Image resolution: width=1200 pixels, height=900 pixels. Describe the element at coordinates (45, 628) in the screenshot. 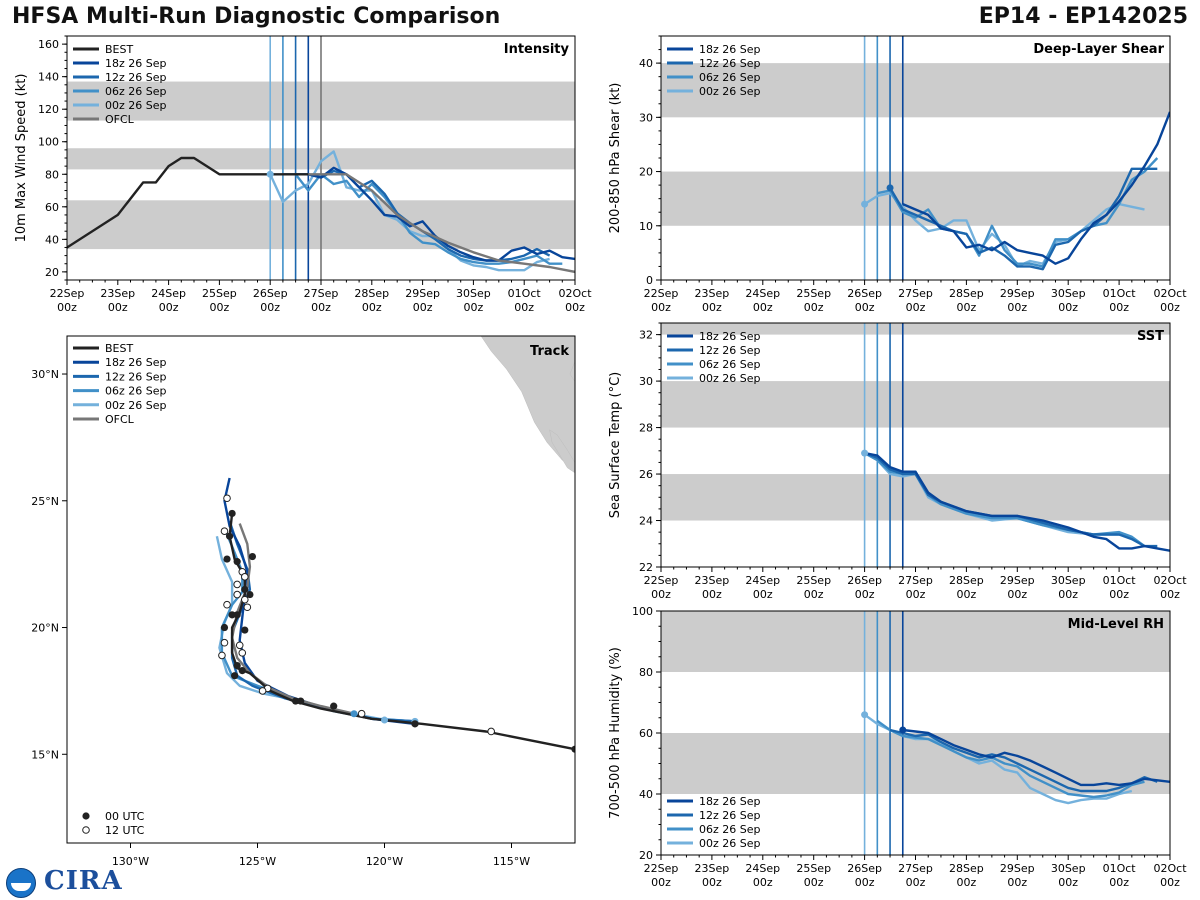

I see `y-tick-label: 20°N` at that location.